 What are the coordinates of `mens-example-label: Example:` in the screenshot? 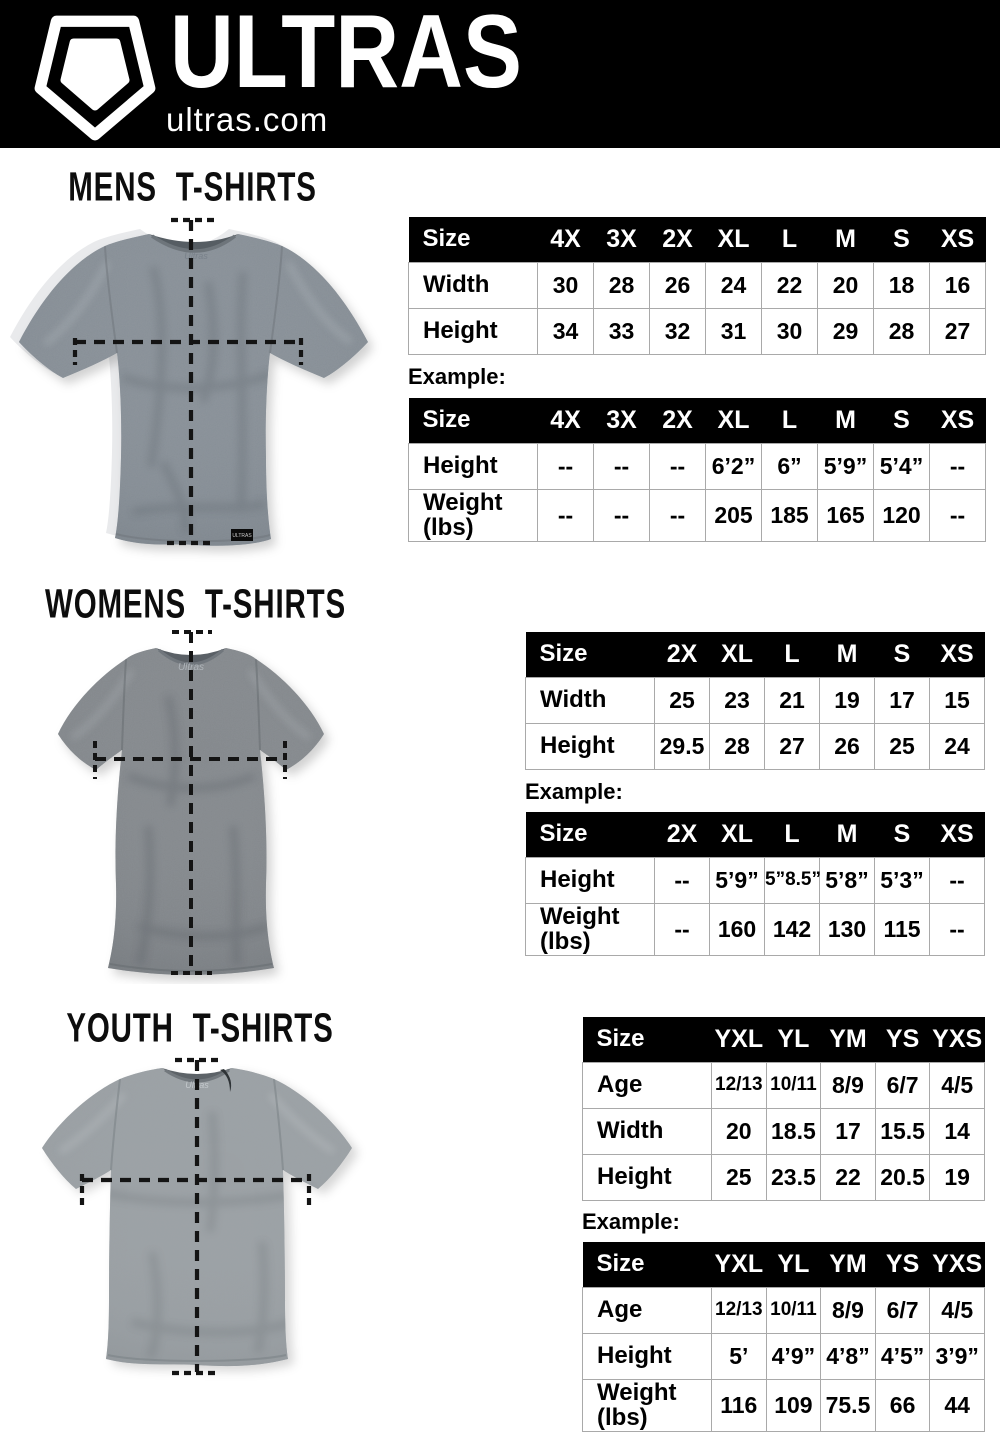 It's located at (457, 376).